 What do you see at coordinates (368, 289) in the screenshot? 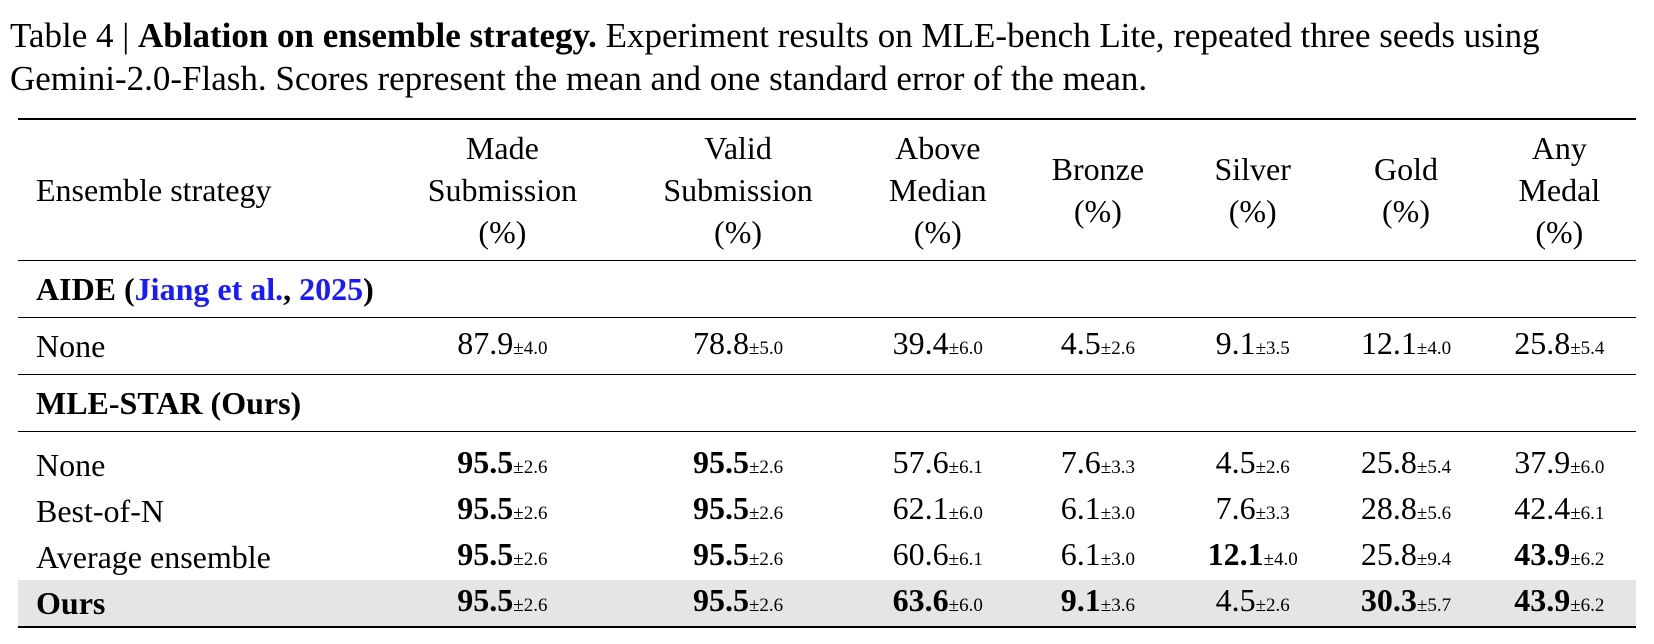
I see `section-close: )` at bounding box center [368, 289].